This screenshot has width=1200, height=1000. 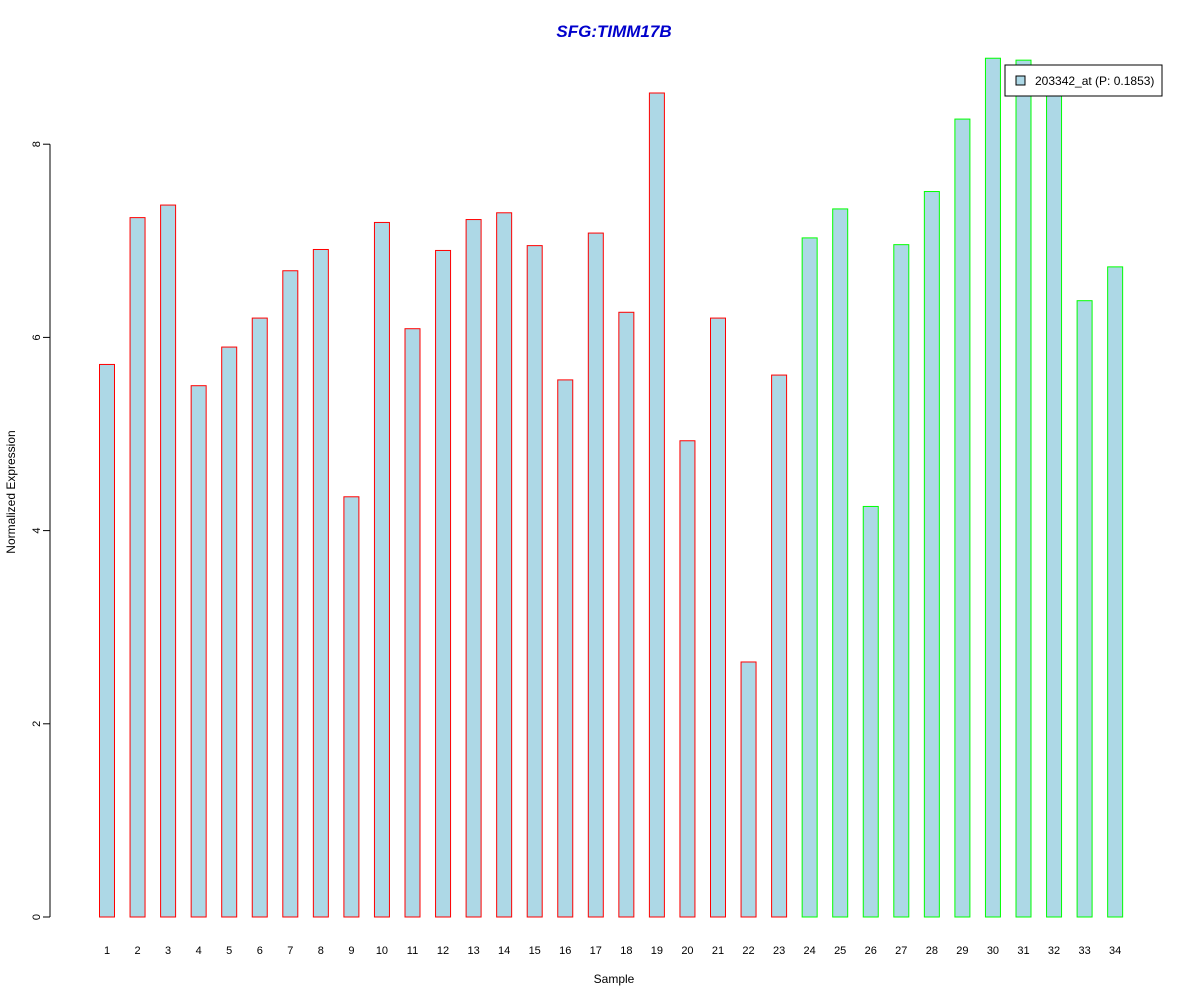 What do you see at coordinates (382, 951) in the screenshot?
I see `x-tick-label: 10` at bounding box center [382, 951].